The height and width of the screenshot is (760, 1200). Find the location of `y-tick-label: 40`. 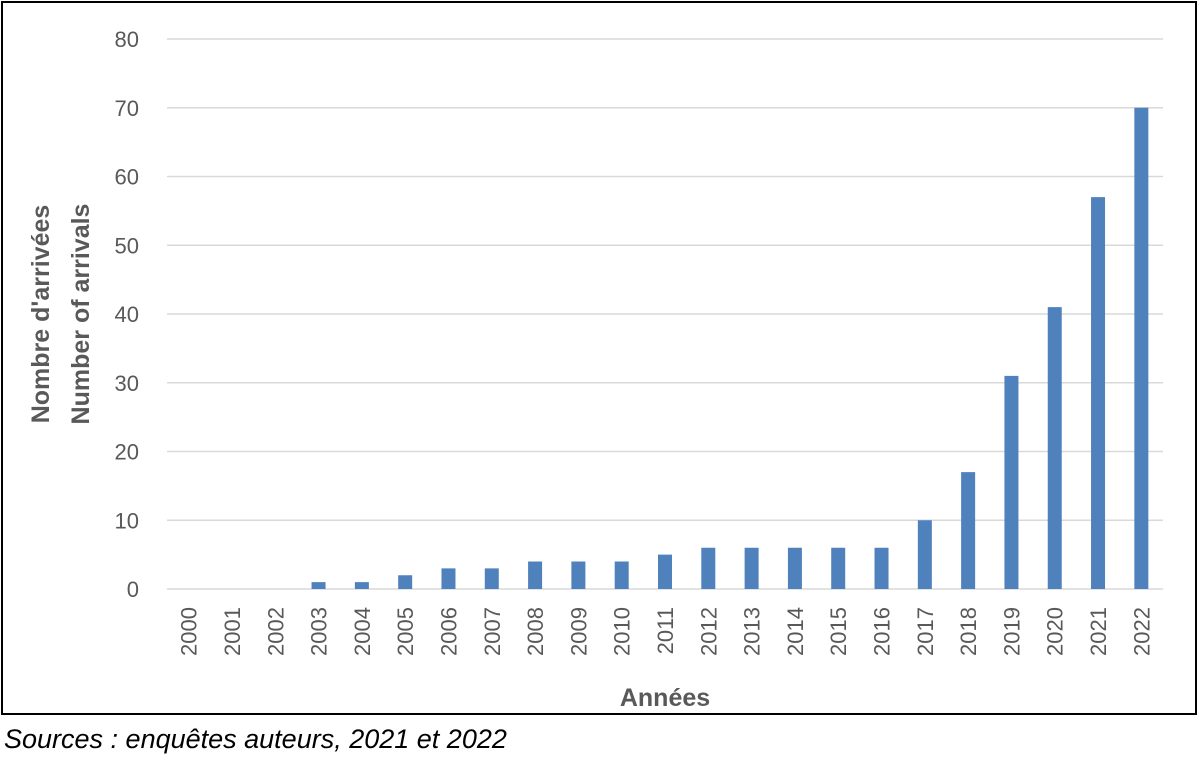

y-tick-label: 40 is located at coordinates (127, 314).